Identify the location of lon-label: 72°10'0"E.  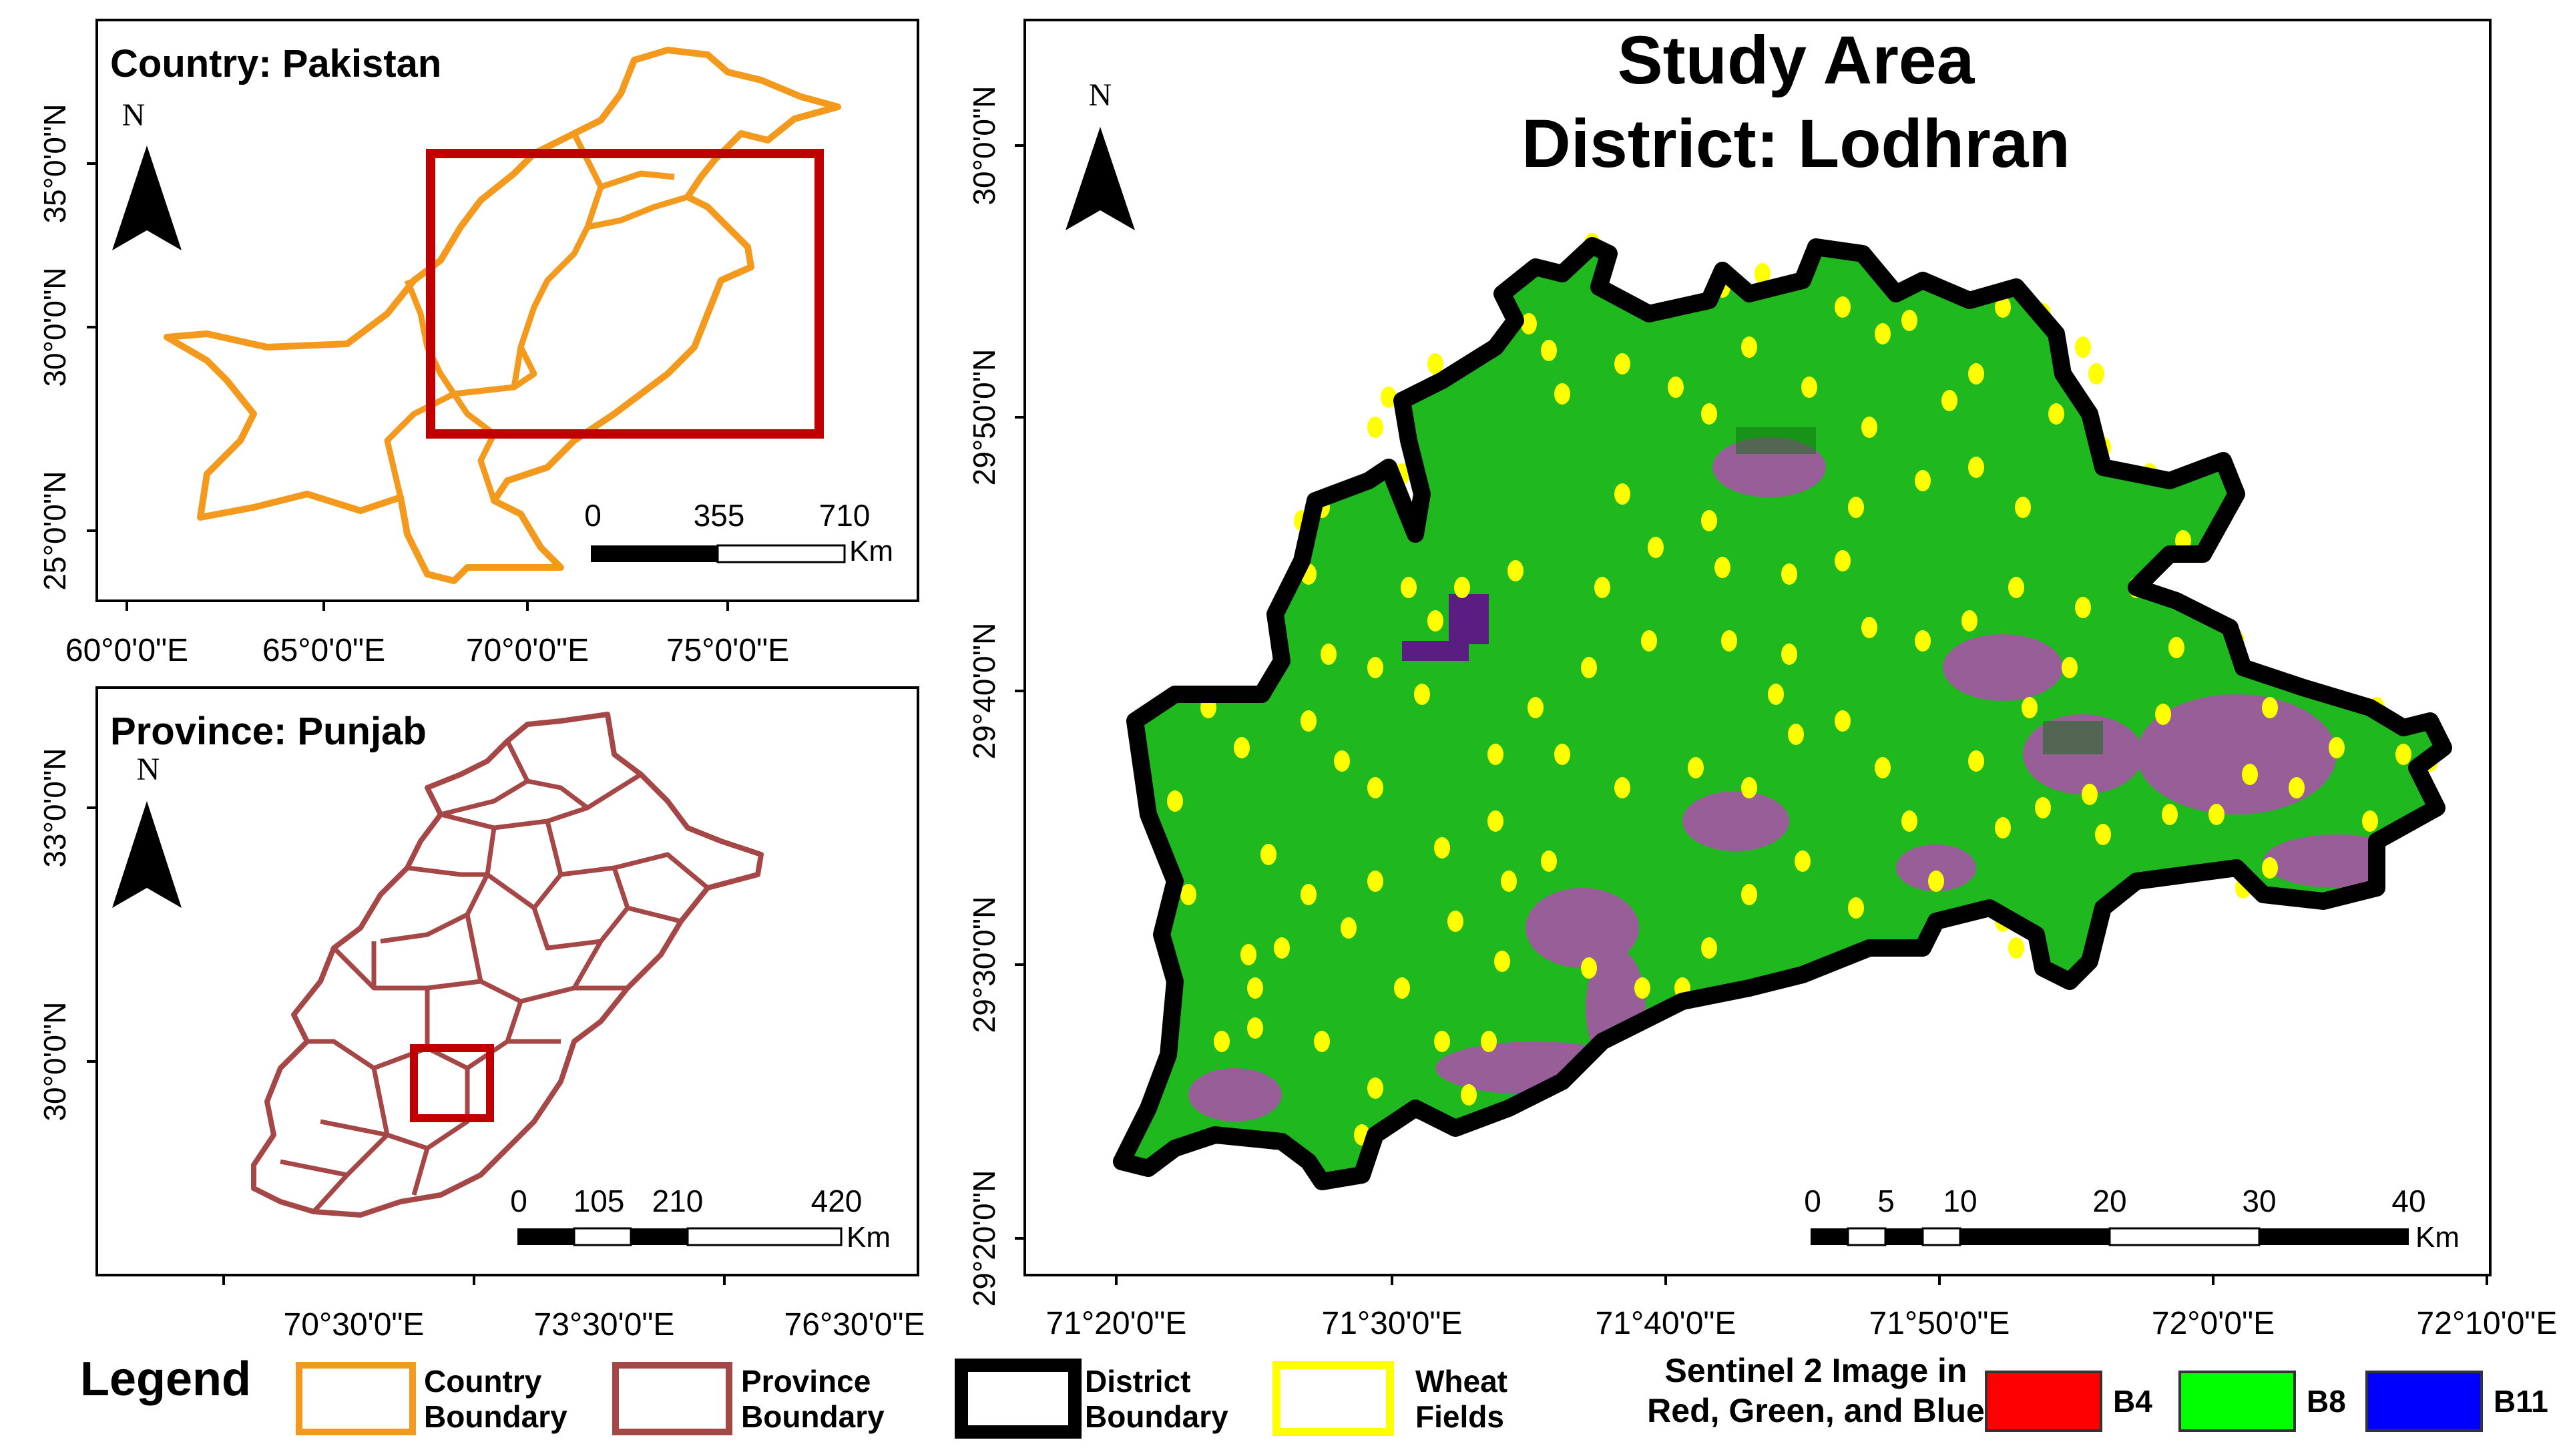
(2487, 1323).